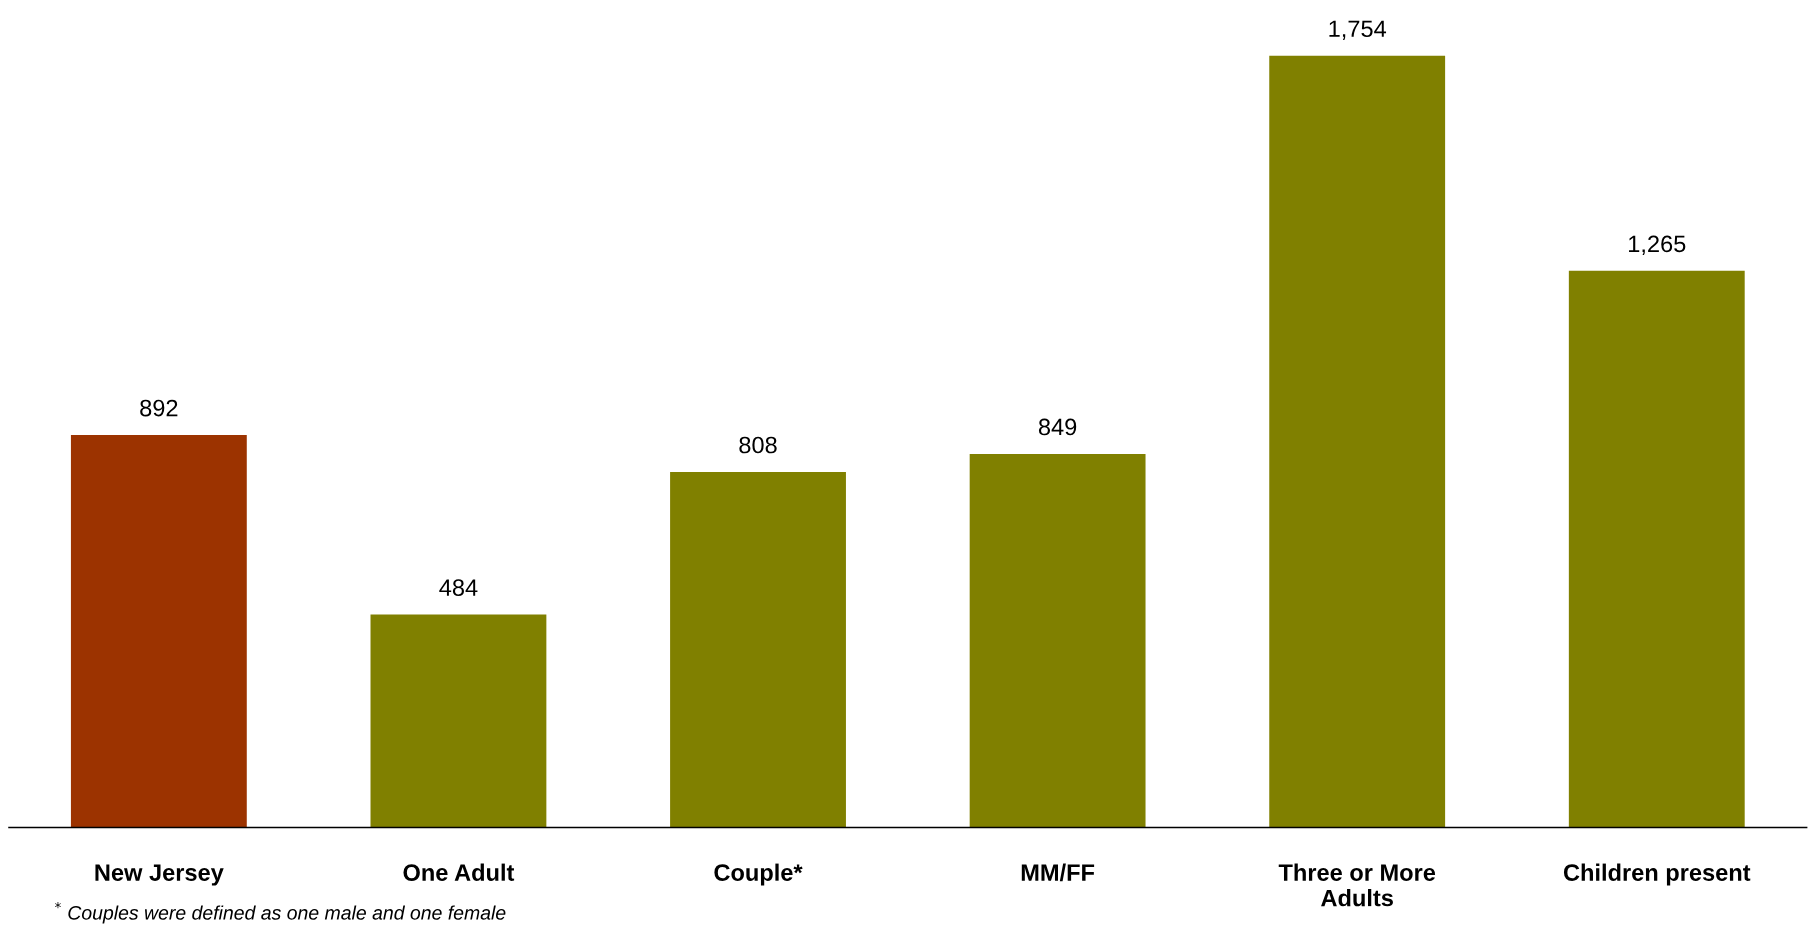  I want to click on data-label: 484, so click(458, 587).